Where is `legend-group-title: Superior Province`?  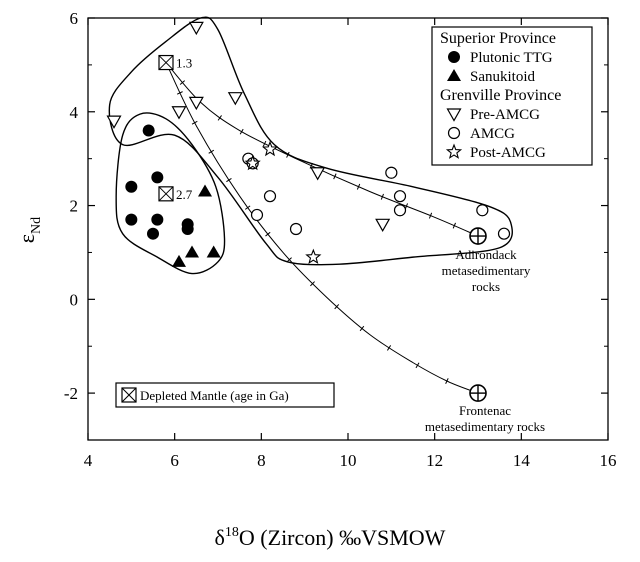
legend-group-title: Superior Province is located at coordinates (498, 38).